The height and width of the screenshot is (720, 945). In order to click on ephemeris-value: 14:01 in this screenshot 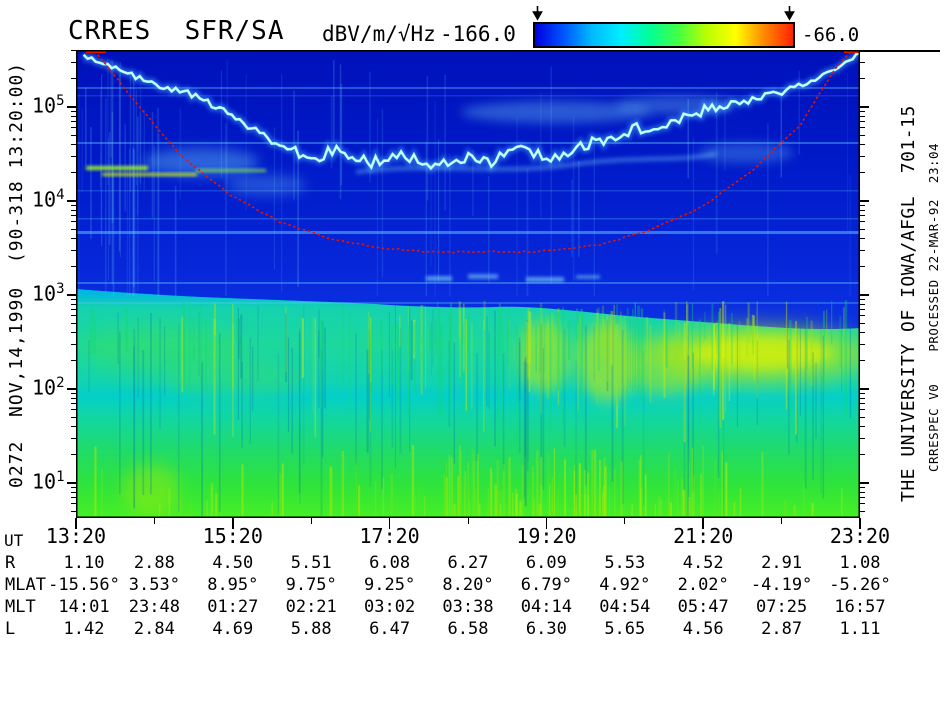, I will do `click(84, 607)`.